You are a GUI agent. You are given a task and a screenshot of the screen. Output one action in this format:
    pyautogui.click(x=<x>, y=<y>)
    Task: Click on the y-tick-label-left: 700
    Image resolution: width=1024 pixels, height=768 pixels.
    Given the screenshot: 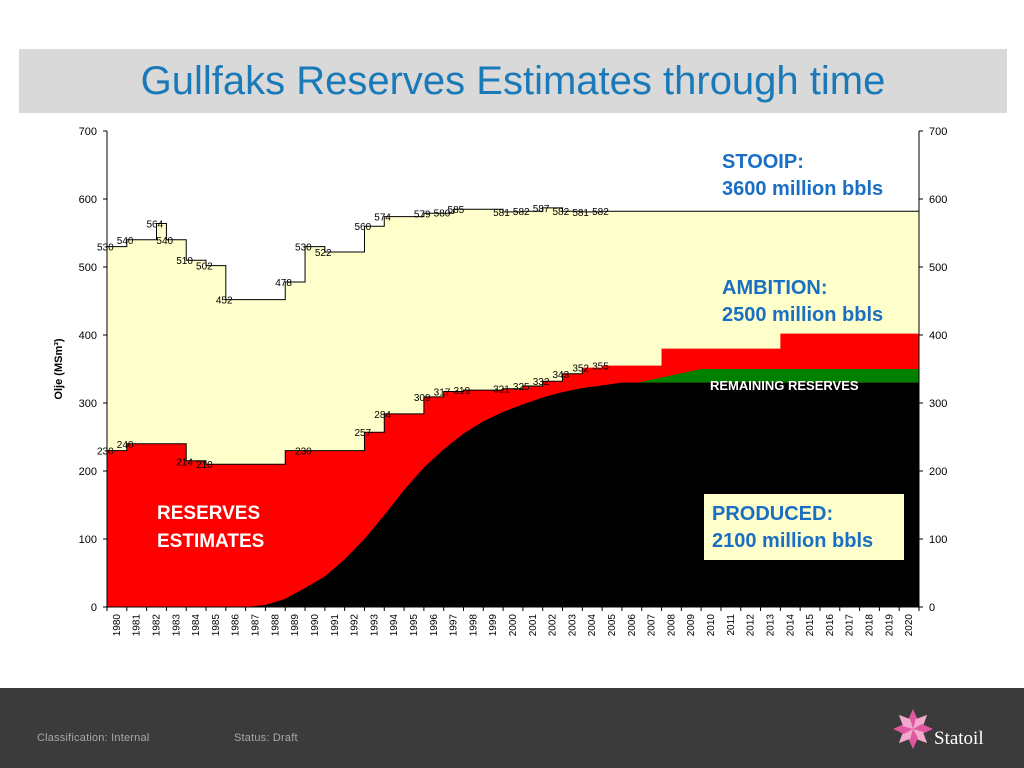 What is the action you would take?
    pyautogui.click(x=88, y=132)
    